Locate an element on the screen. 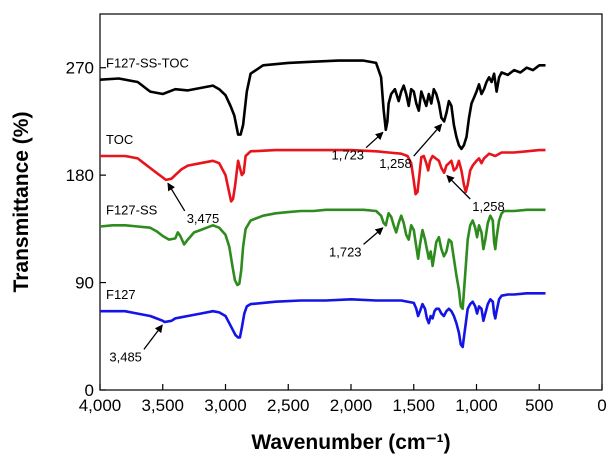 The width and height of the screenshot is (611, 459). series-line-f127-ss-toc is located at coordinates (322, 105).